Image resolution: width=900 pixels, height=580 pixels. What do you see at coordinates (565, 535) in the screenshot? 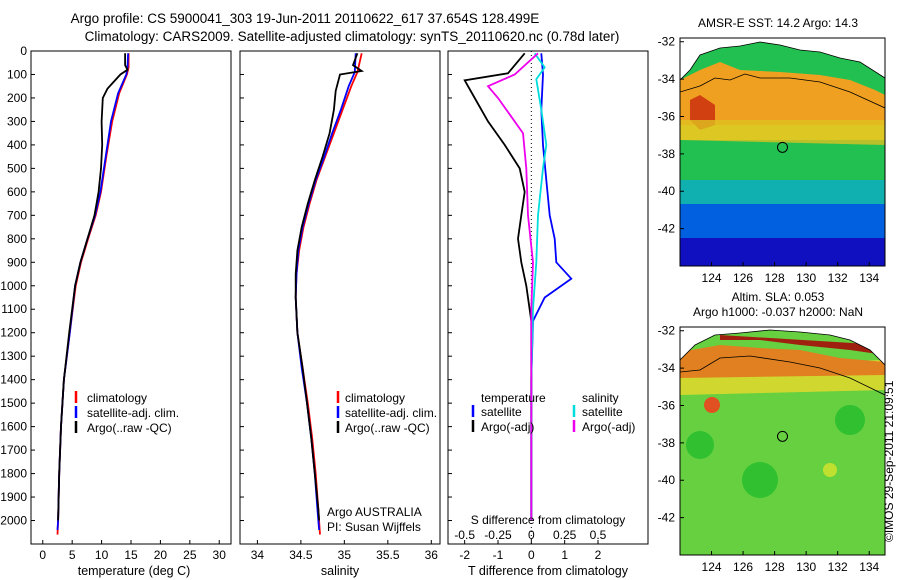
I see `s-diff-tick-label: 0.25` at bounding box center [565, 535].